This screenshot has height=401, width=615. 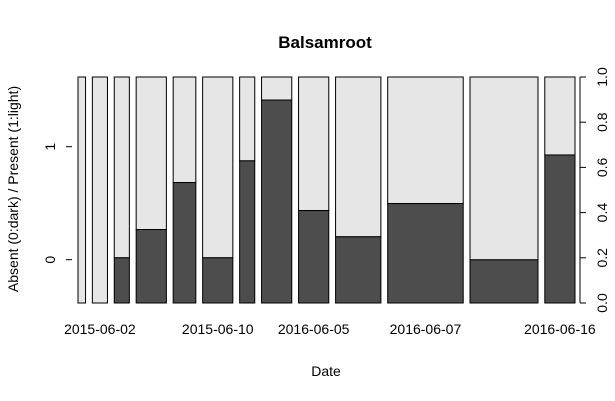 I want to click on chart-title: Balsamroot, so click(x=325, y=42).